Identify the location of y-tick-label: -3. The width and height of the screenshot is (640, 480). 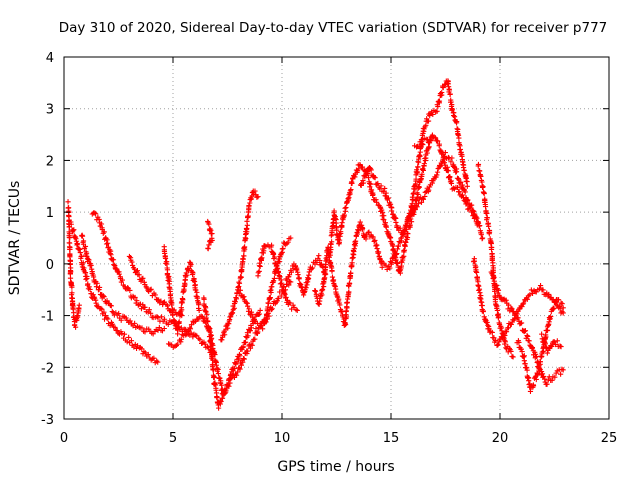
(47, 420).